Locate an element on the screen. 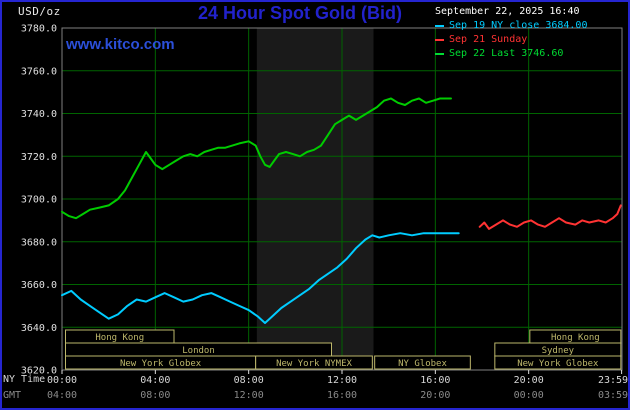 This screenshot has width=630, height=410. legend-label: Sep 22 Last 3746.60 is located at coordinates (506, 53).